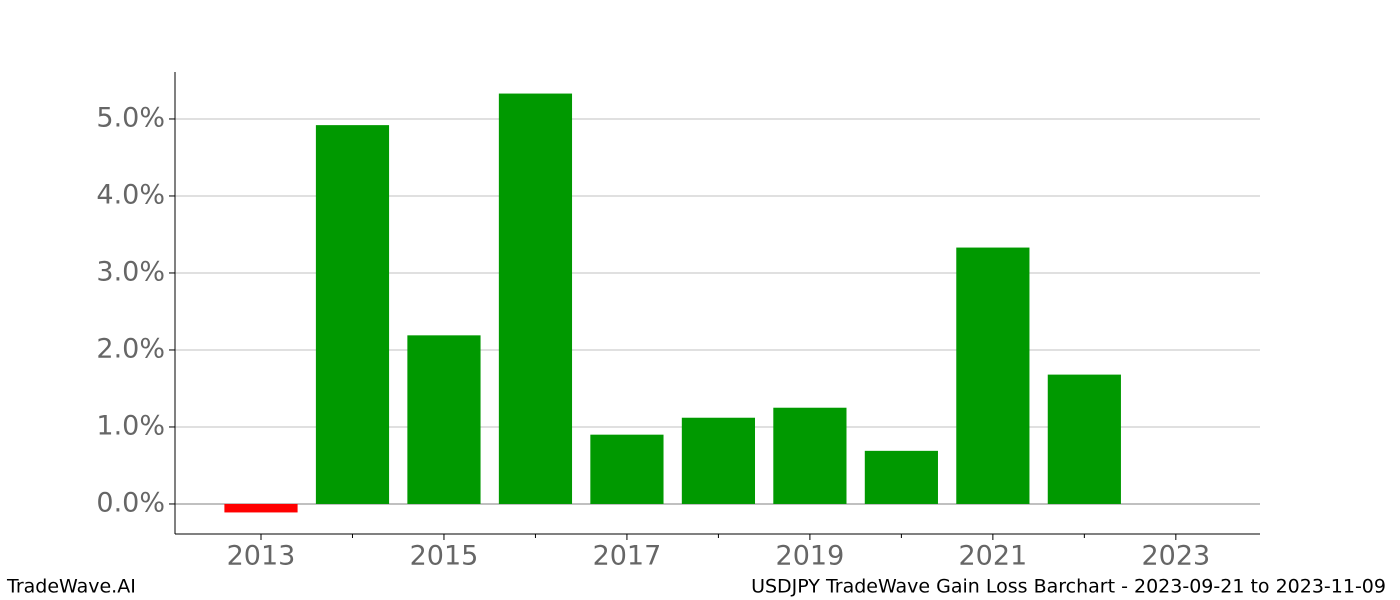  Describe the element at coordinates (71, 587) in the screenshot. I see `brand: TradeWave.AI` at that location.